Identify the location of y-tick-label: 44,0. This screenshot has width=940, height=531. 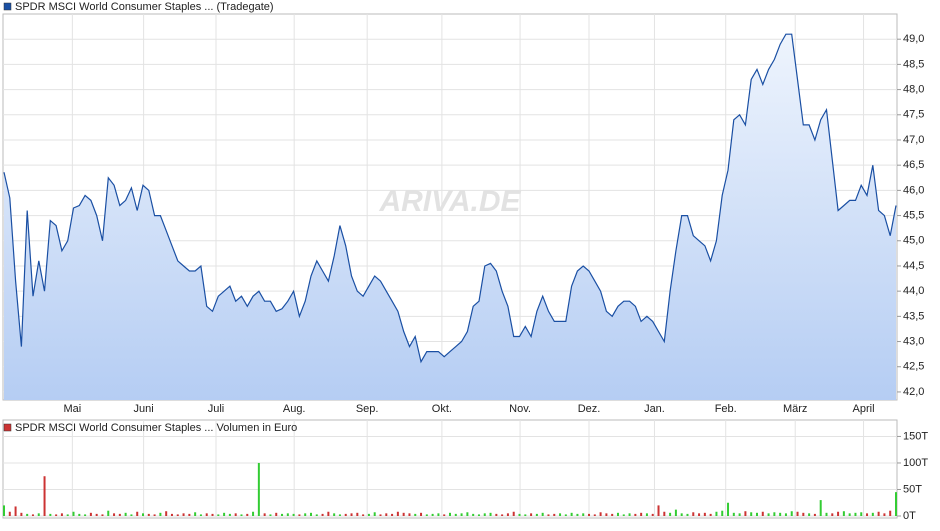
(913, 291).